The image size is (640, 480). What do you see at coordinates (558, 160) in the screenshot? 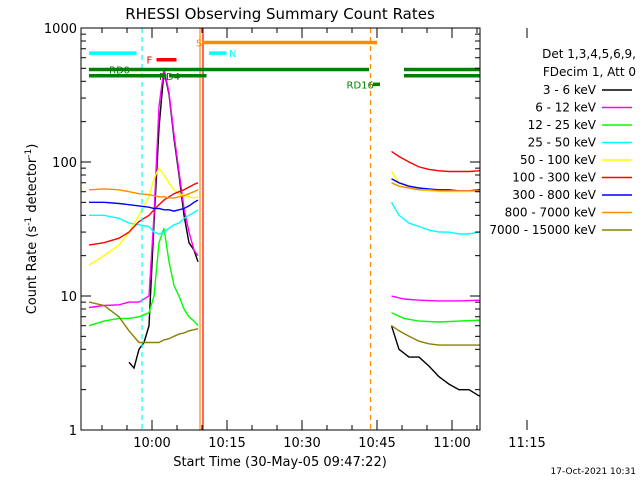
I see `legend-label-5: 50 - 100 keV` at bounding box center [558, 160].